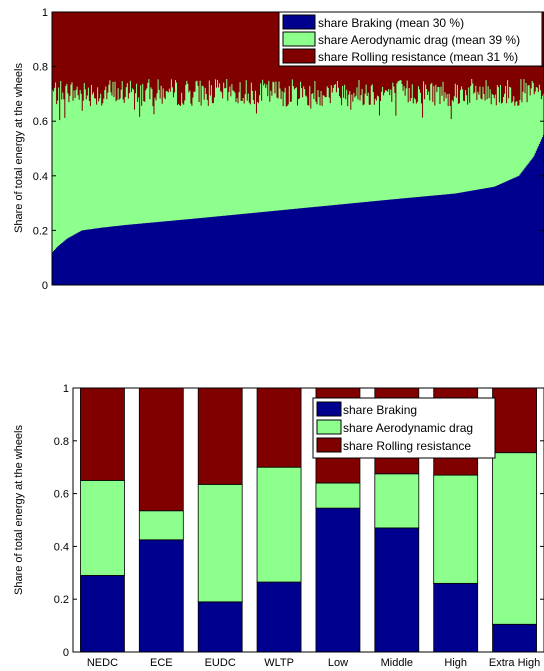 This screenshot has height=671, width=544. What do you see at coordinates (61, 600) in the screenshot?
I see `chart-bottom-ytick-label: 0.2` at bounding box center [61, 600].